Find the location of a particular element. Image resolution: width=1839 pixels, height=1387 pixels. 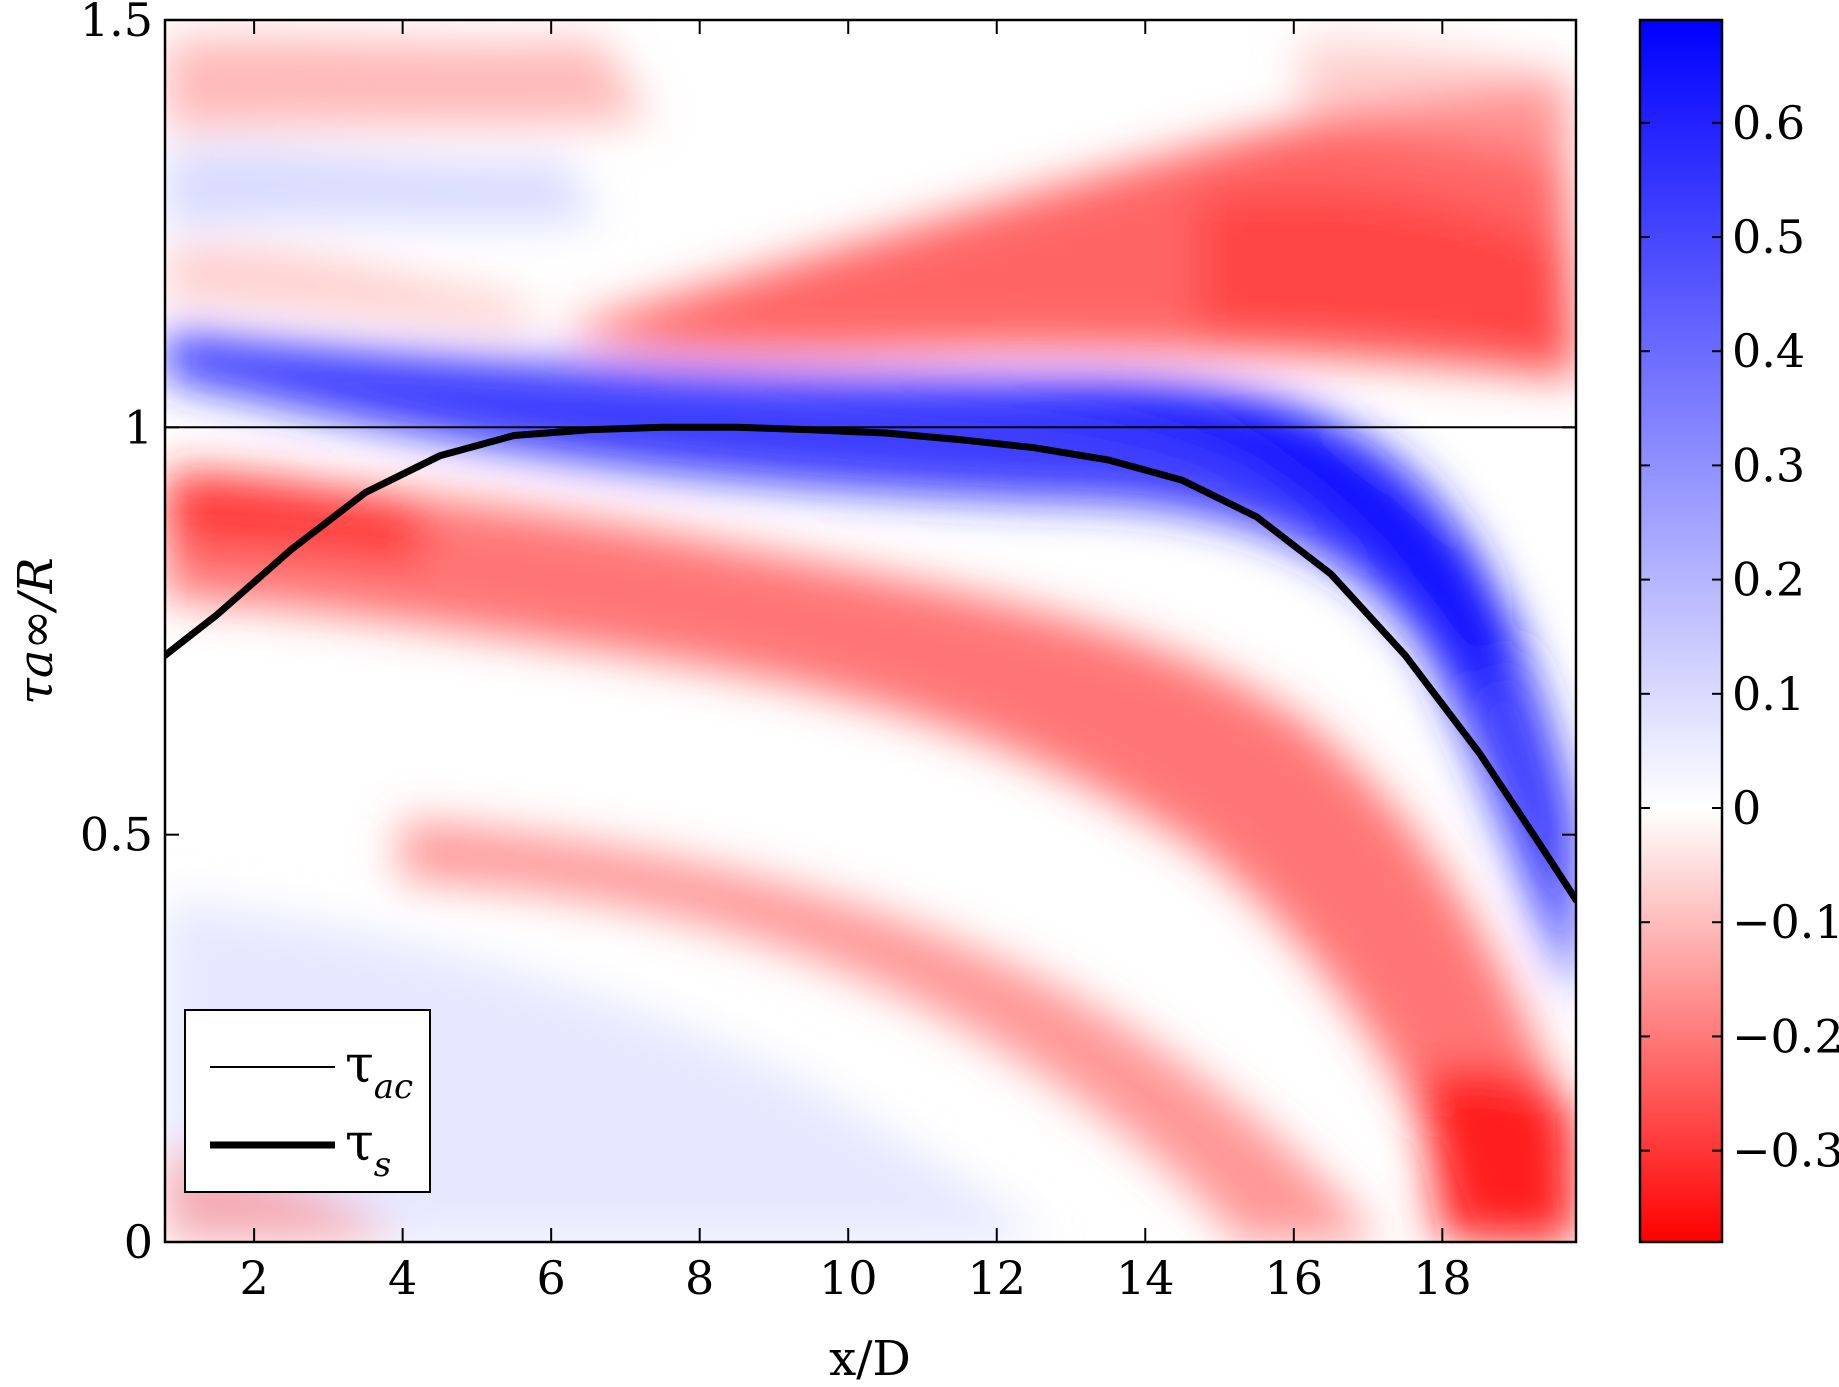

legend-box is located at coordinates (307, 1101).